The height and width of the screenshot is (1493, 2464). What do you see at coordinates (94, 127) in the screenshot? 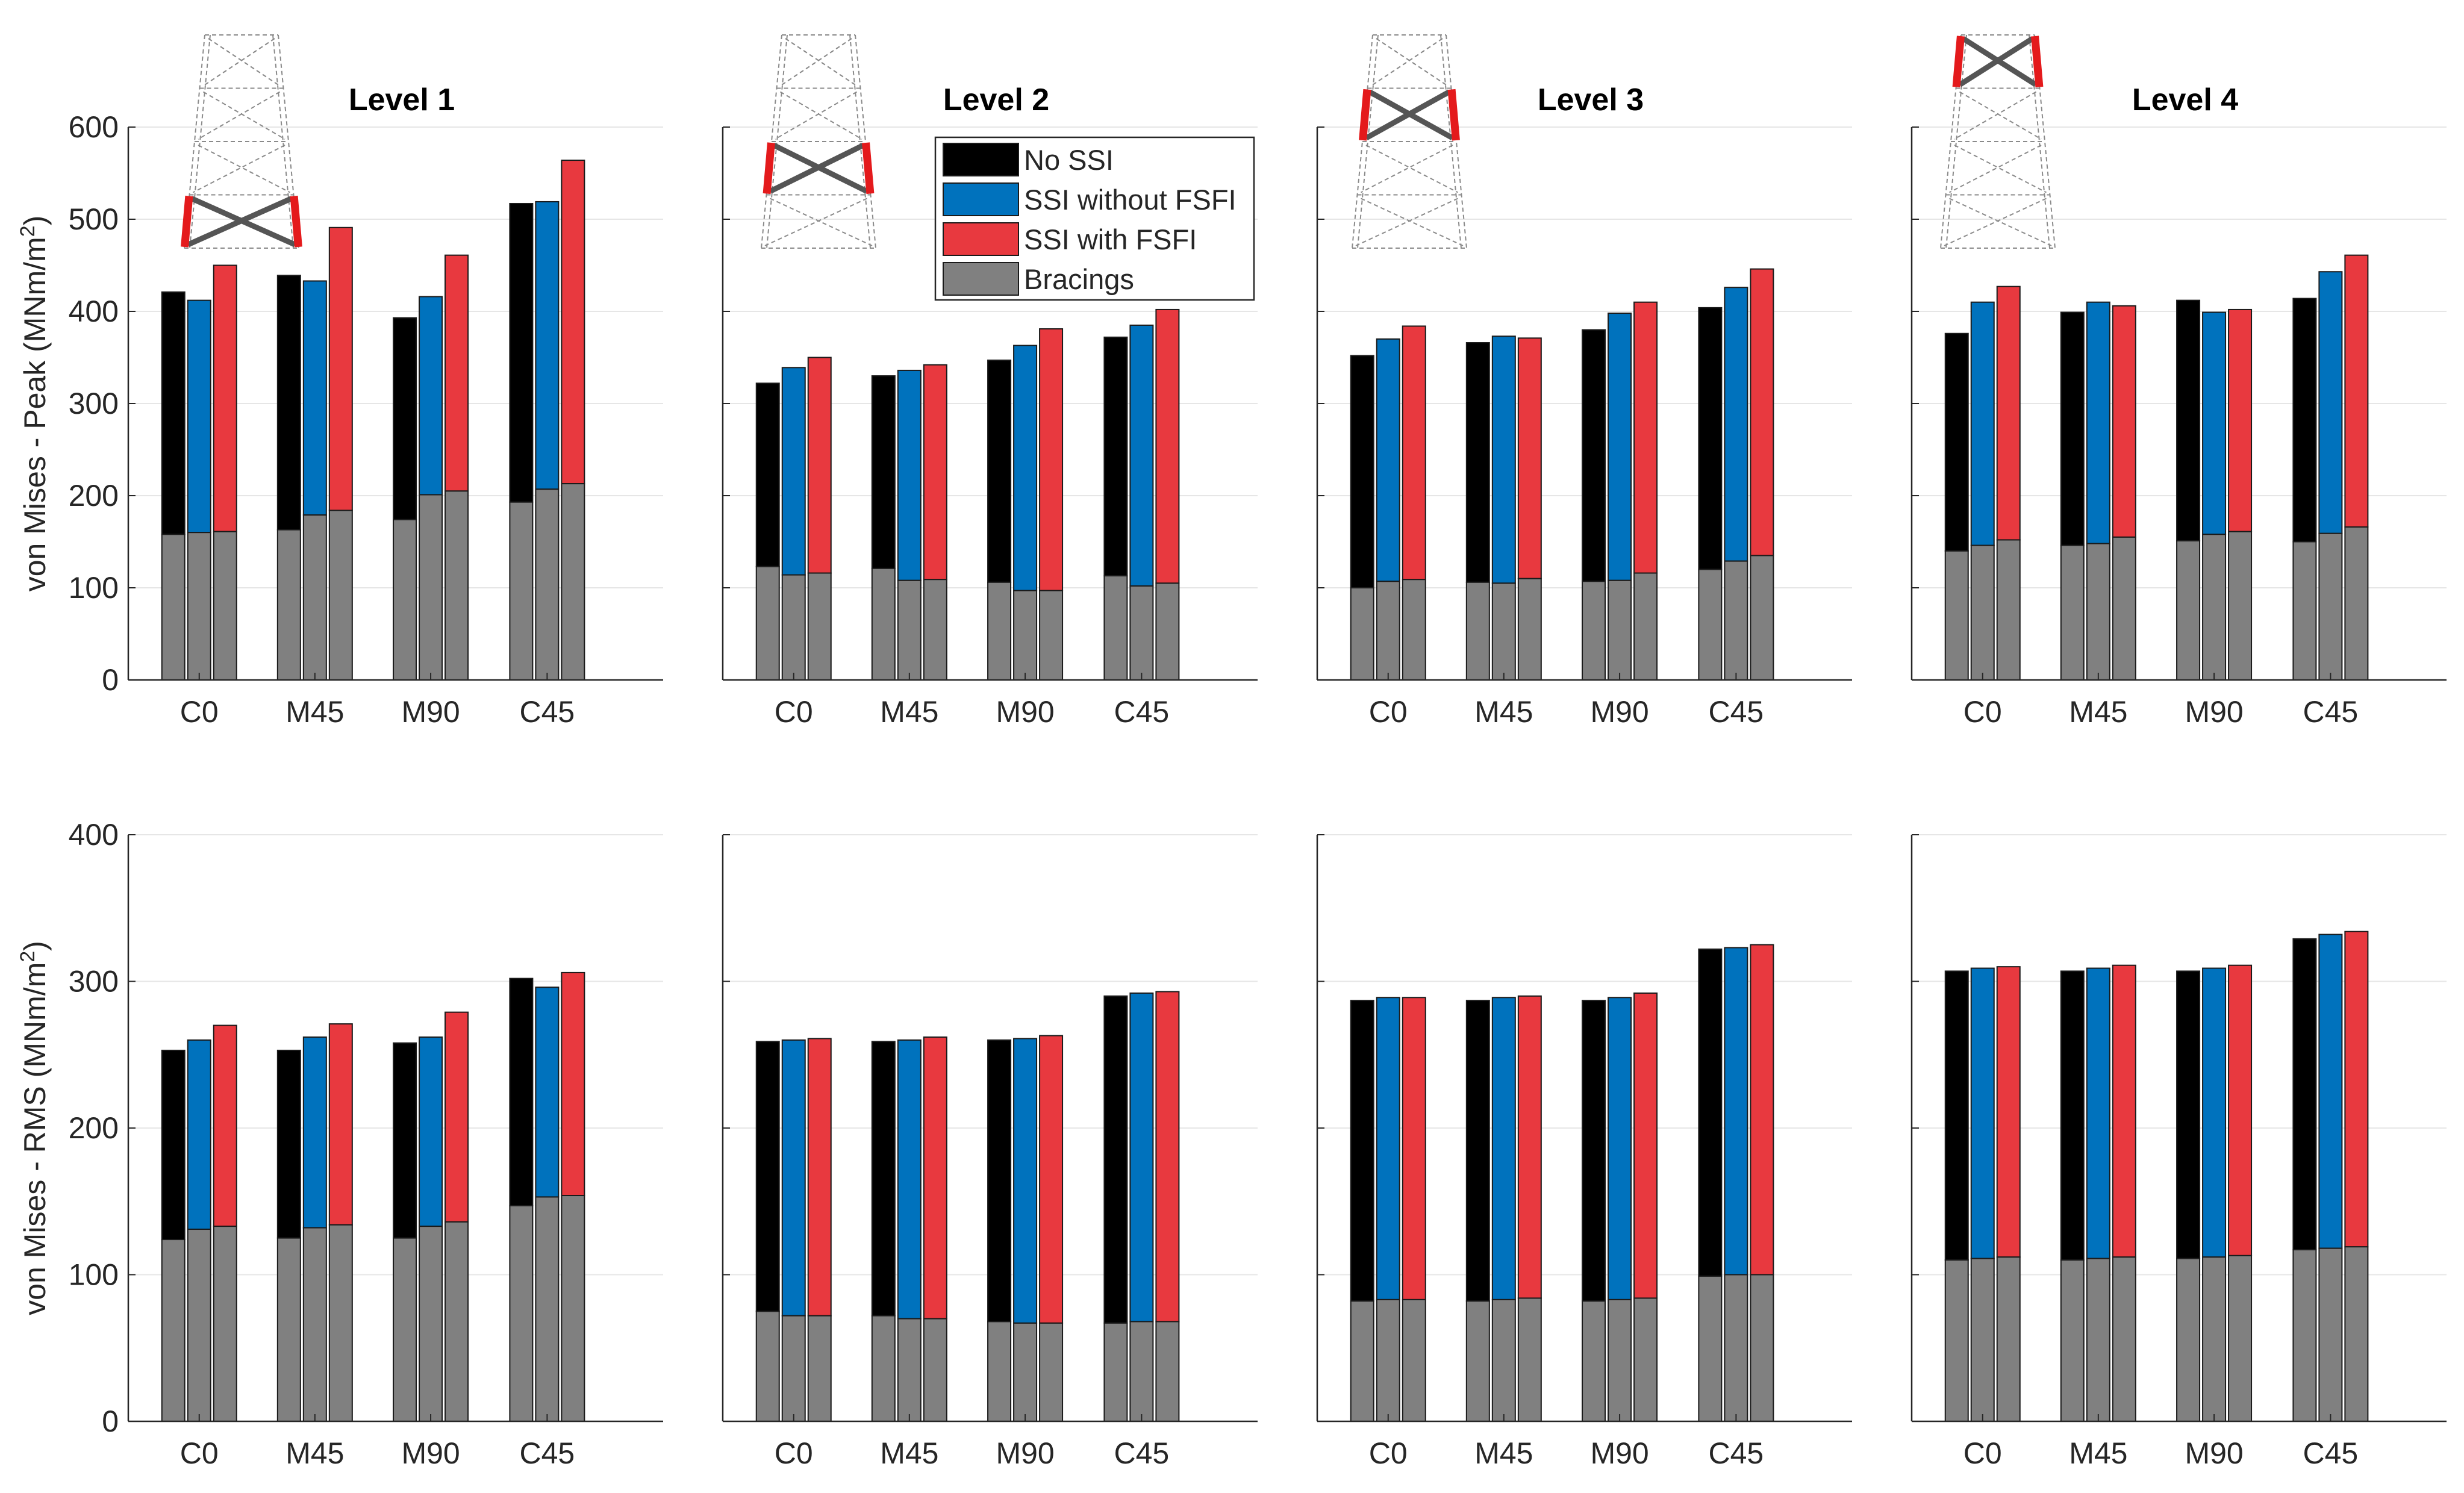
I see `y-tick-label: 600` at bounding box center [94, 127].